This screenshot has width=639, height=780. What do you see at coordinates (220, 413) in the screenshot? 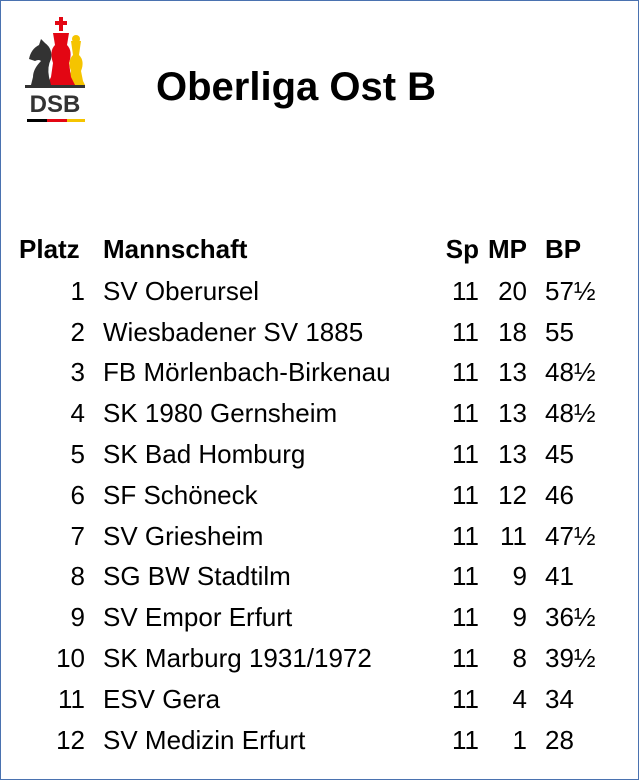
I see `cell-mannschaft: SK 1980 Gernsheim` at bounding box center [220, 413].